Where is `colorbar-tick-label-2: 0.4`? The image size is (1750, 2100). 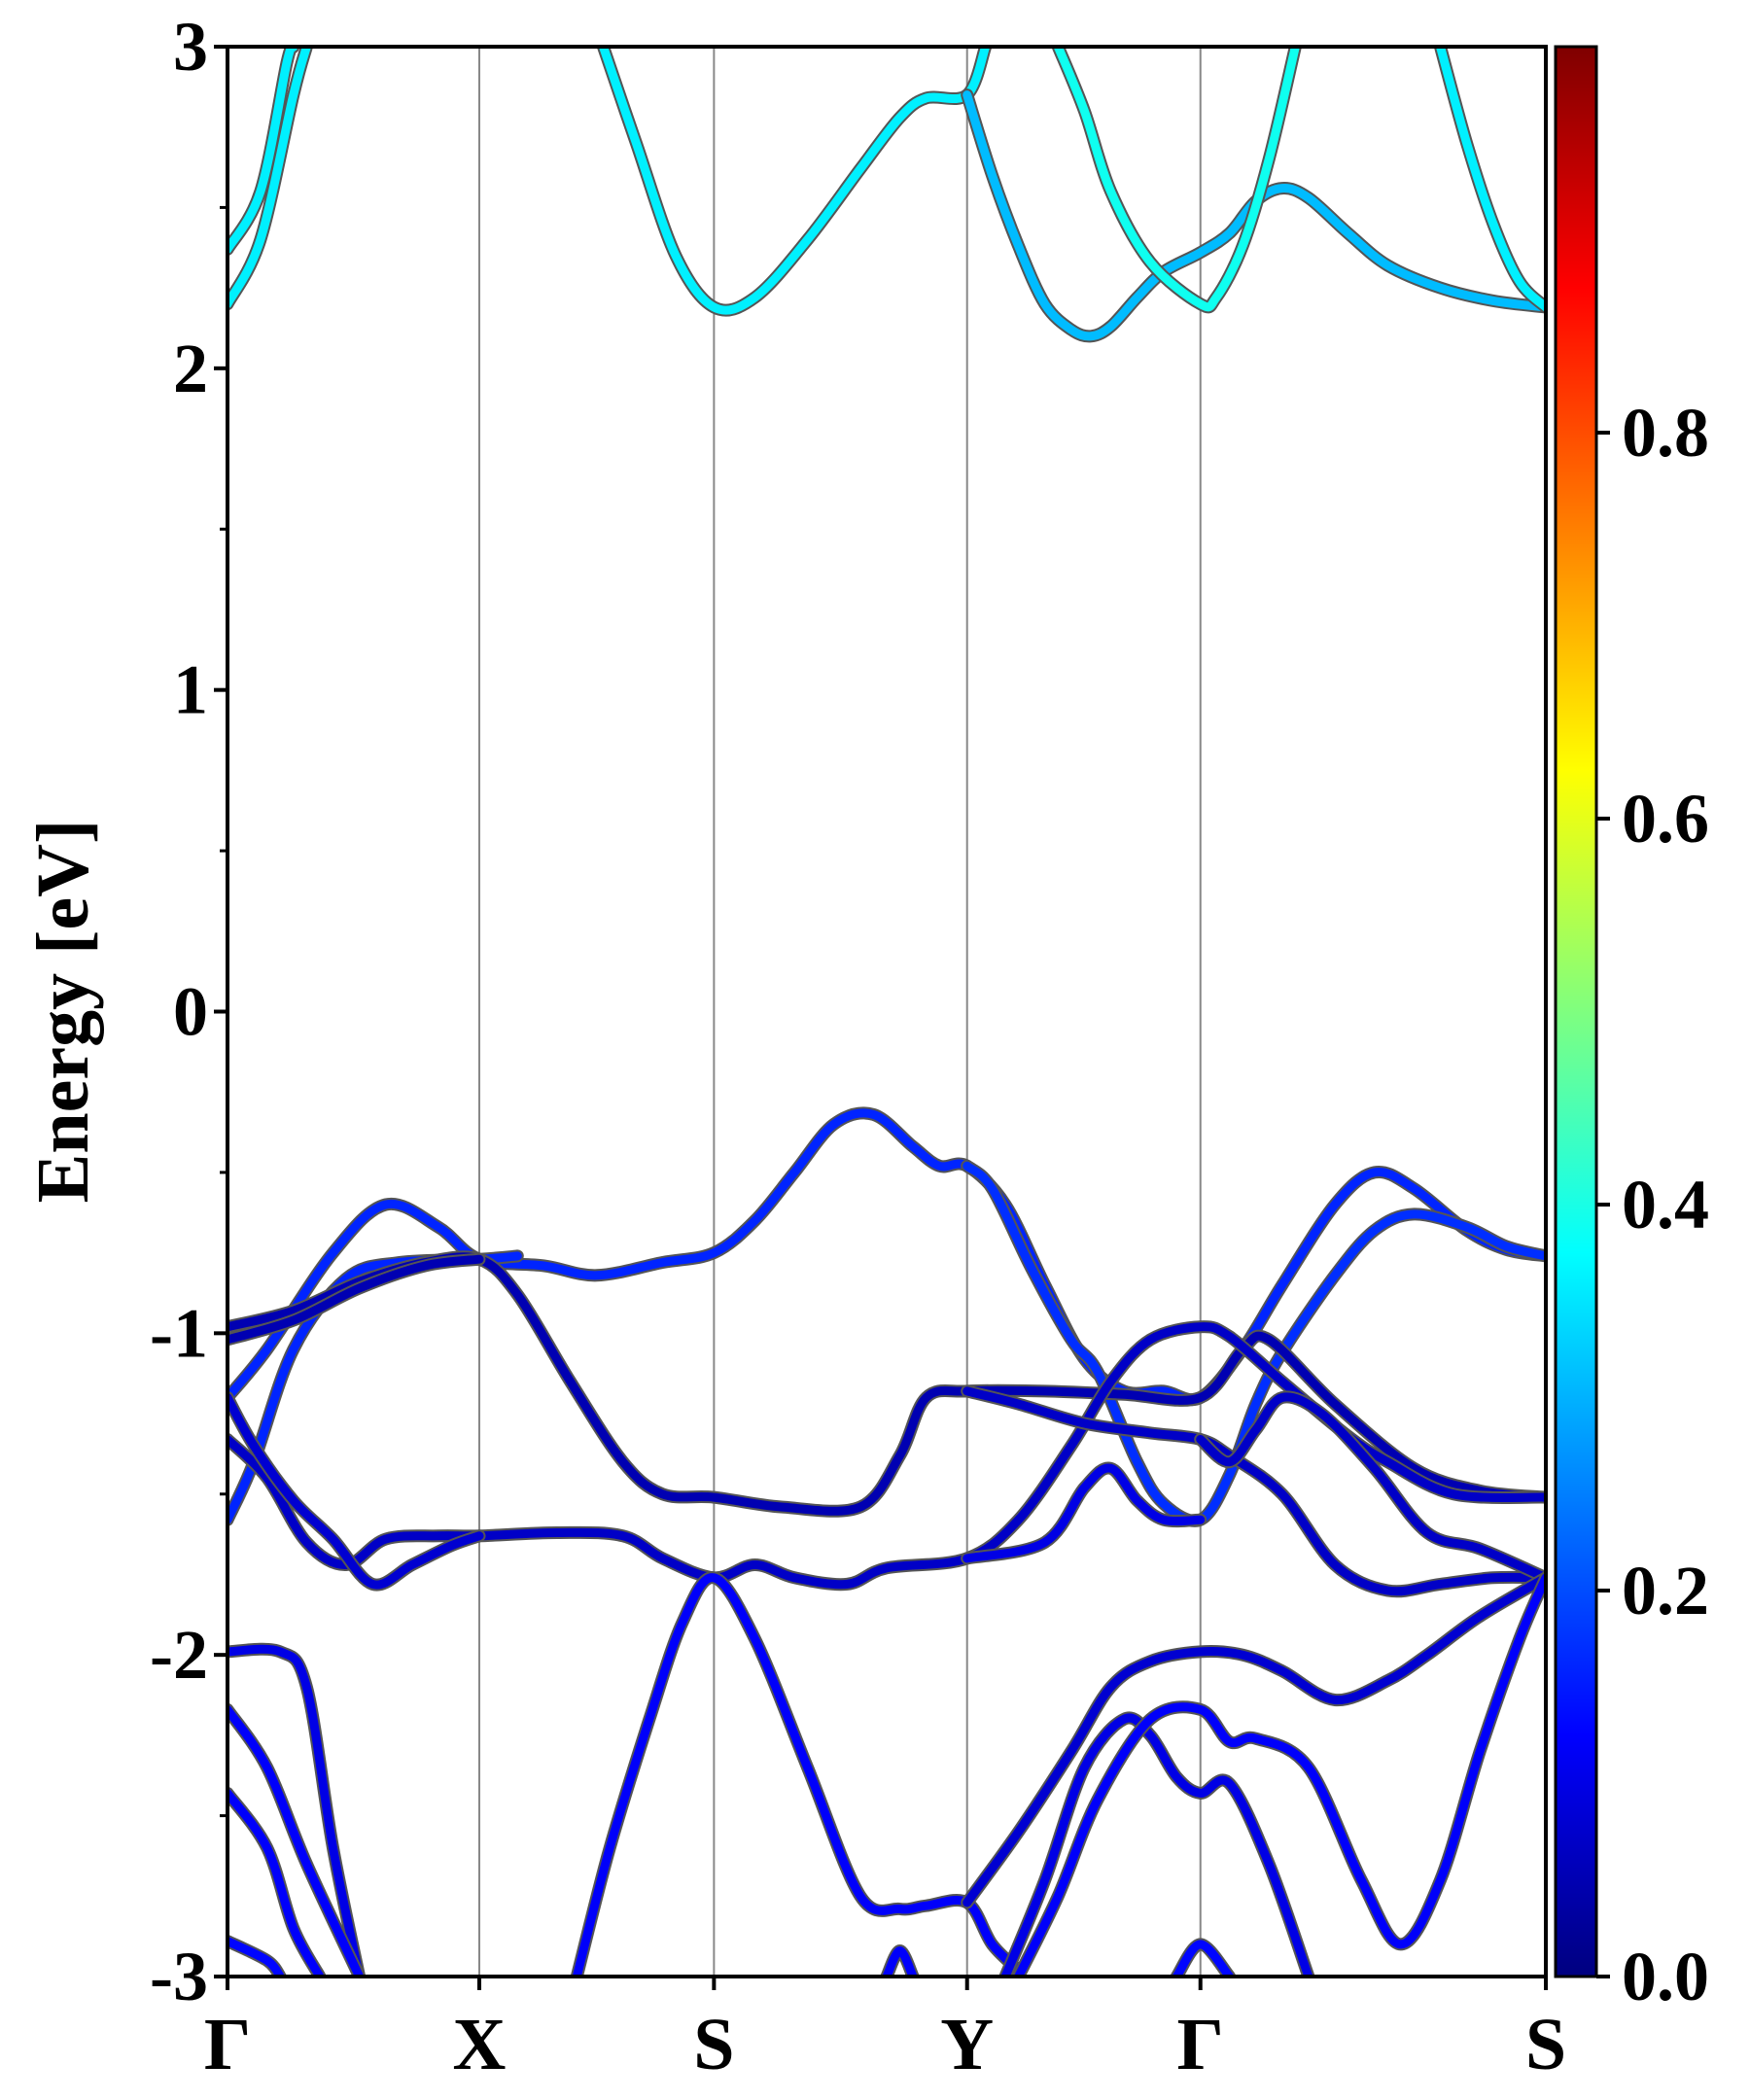 colorbar-tick-label-2: 0.4 is located at coordinates (1665, 1204).